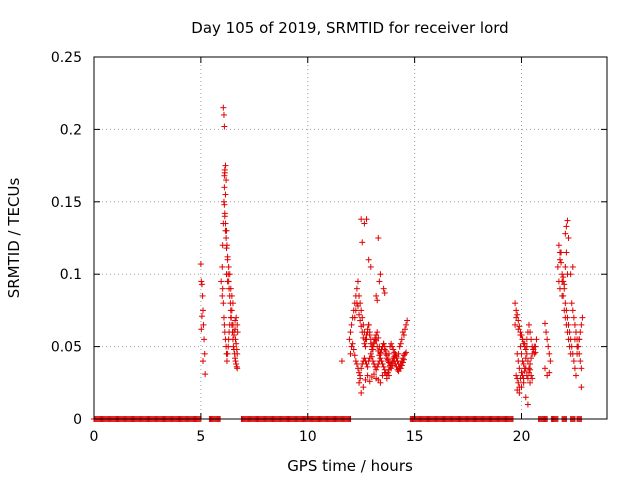 The width and height of the screenshot is (640, 480). I want to click on y-tick-label: 0.05, so click(66, 348).